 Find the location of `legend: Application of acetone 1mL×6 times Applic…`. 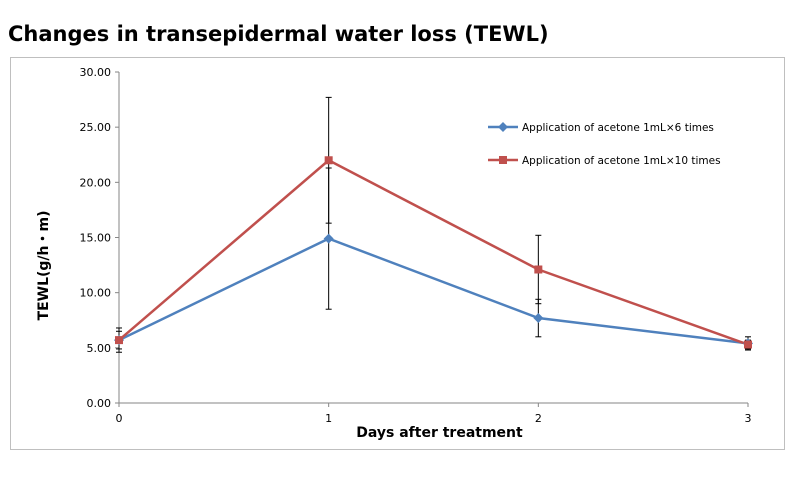

legend: Application of acetone 1mL×6 times Applic… is located at coordinates (604, 144).